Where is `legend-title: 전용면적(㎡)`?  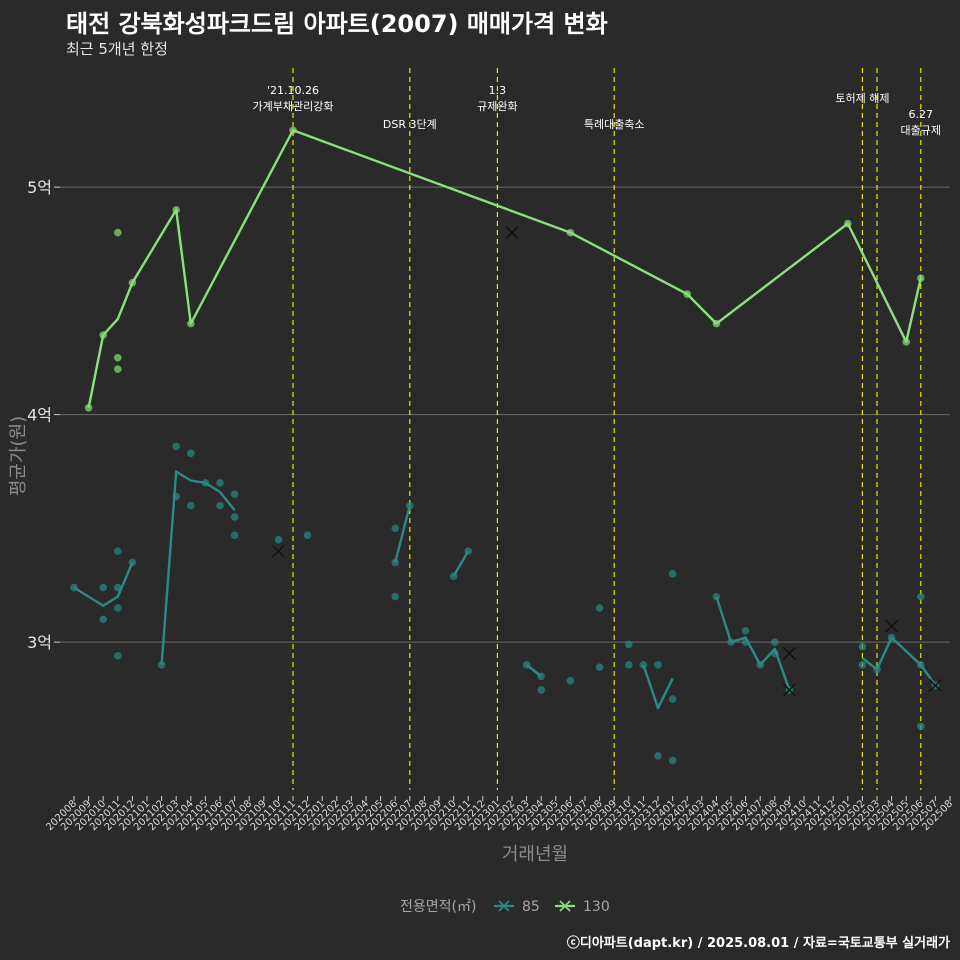 legend-title: 전용면적(㎡) is located at coordinates (438, 907).